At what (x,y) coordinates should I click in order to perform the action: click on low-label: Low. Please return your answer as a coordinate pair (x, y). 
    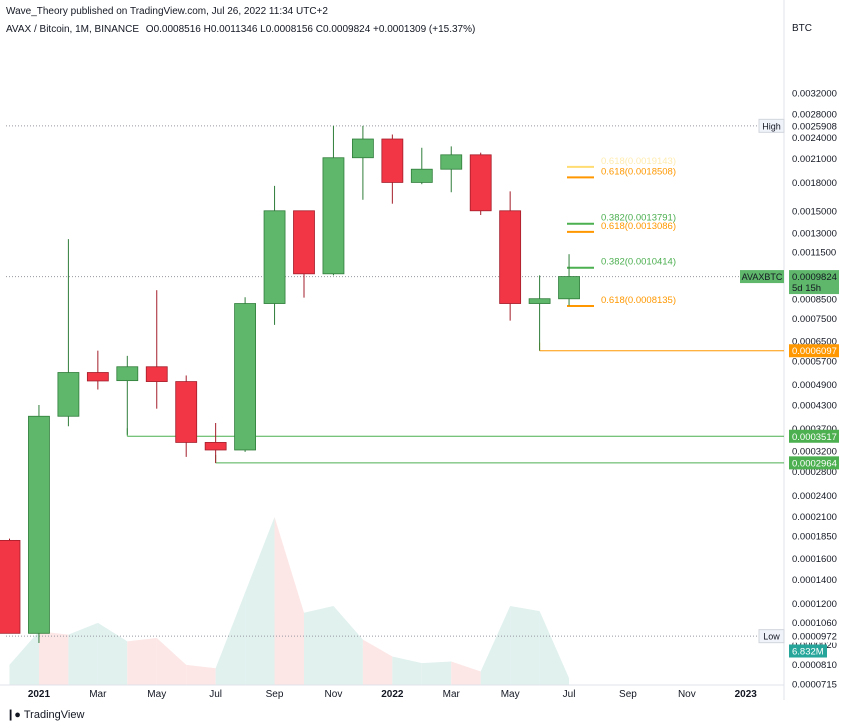
    Looking at the image, I should click on (771, 637).